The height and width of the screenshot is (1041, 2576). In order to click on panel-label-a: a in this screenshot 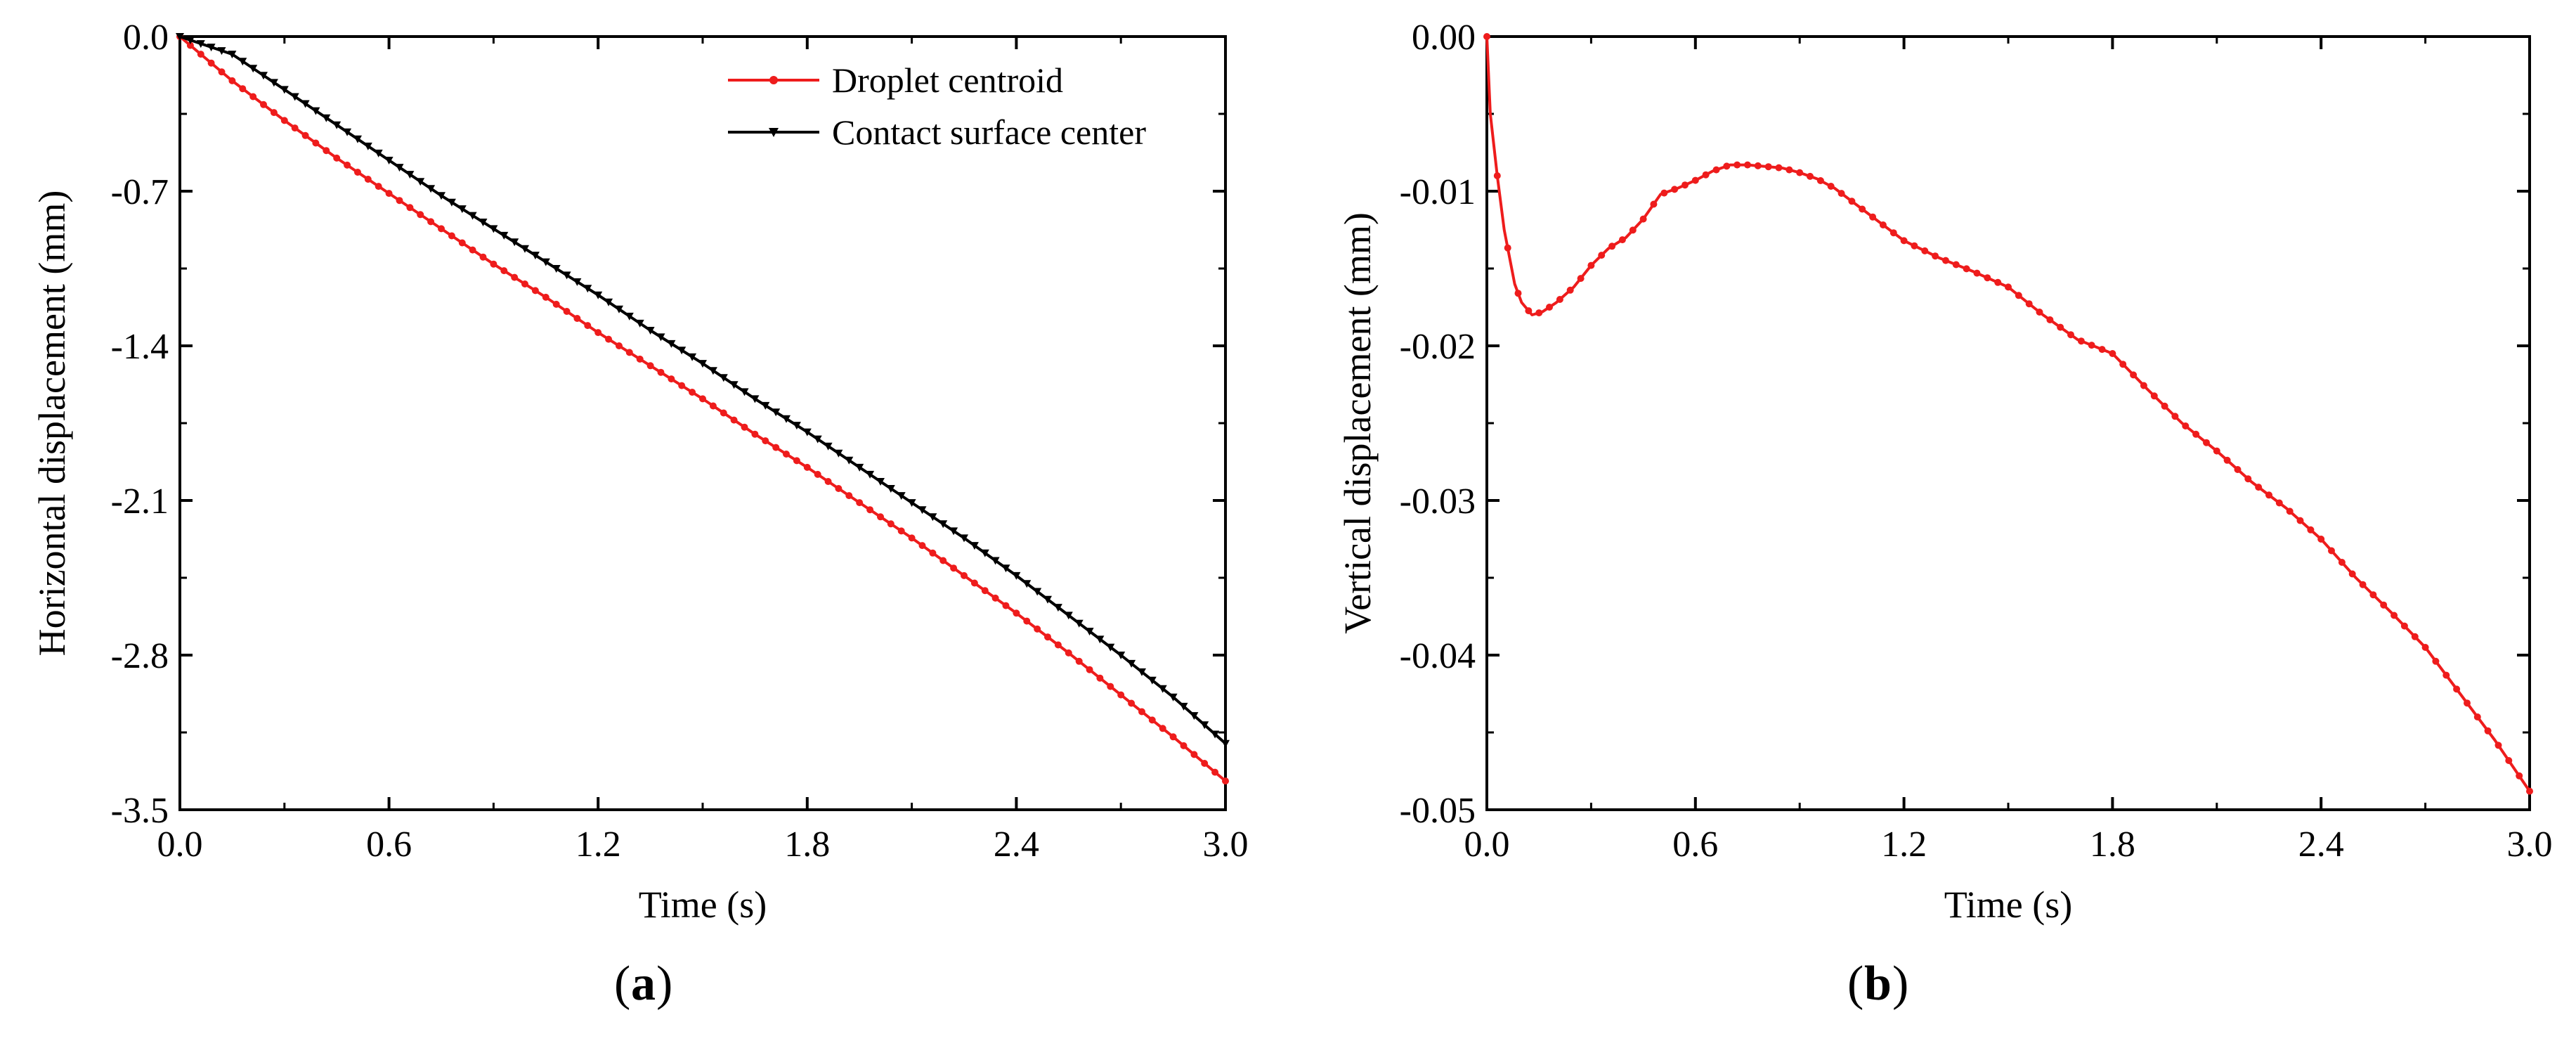, I will do `click(643, 984)`.